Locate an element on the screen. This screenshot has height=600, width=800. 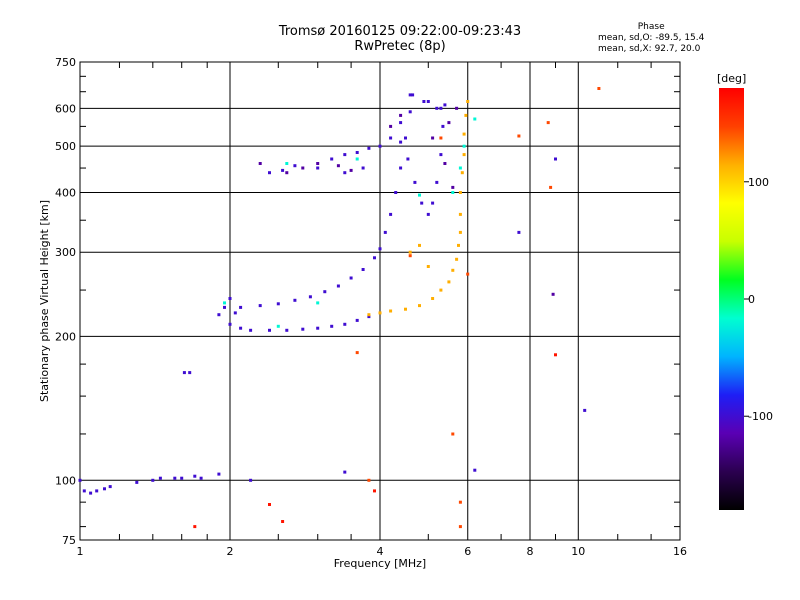
x-tick-label: 6 is located at coordinates (467, 551).